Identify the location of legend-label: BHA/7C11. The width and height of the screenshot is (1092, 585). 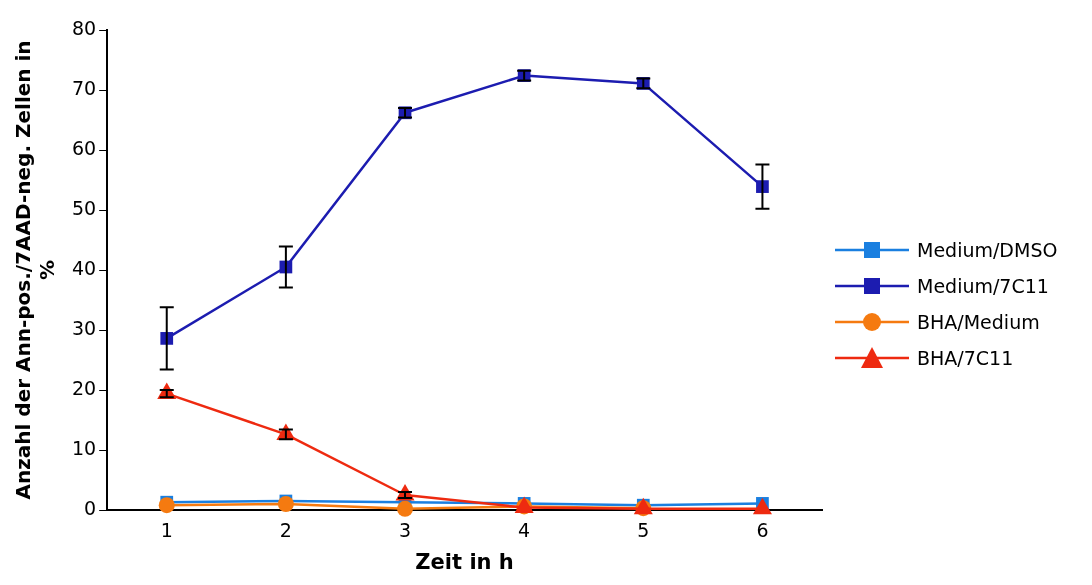
(965, 358).